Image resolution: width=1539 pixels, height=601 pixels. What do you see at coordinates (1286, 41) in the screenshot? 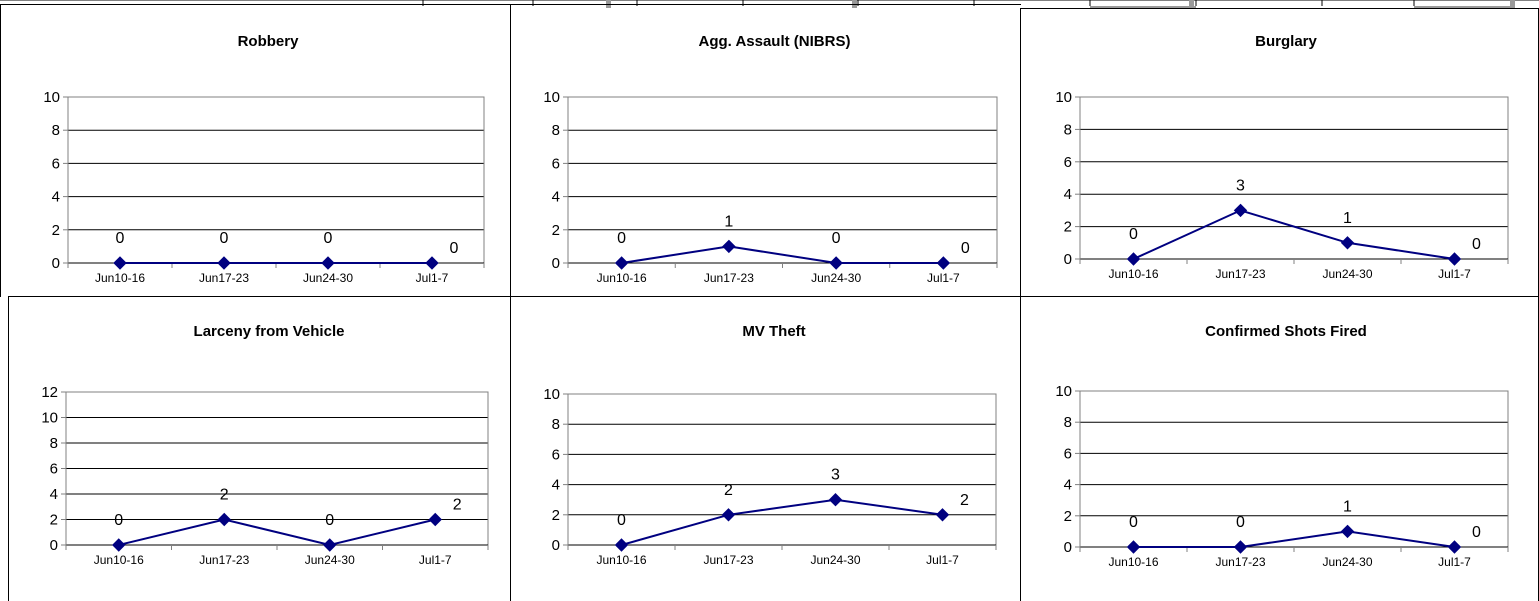
I see `chart-title: Burglary` at bounding box center [1286, 41].